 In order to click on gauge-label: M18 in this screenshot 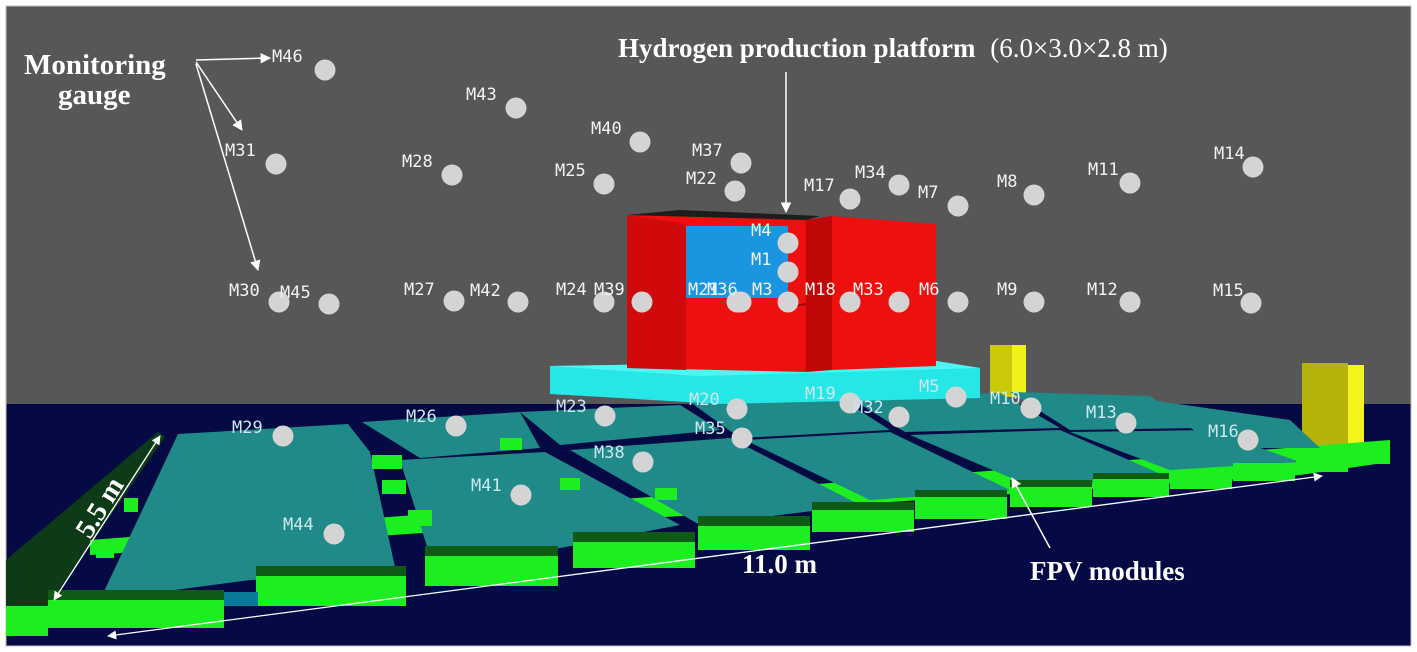, I will do `click(820, 290)`.